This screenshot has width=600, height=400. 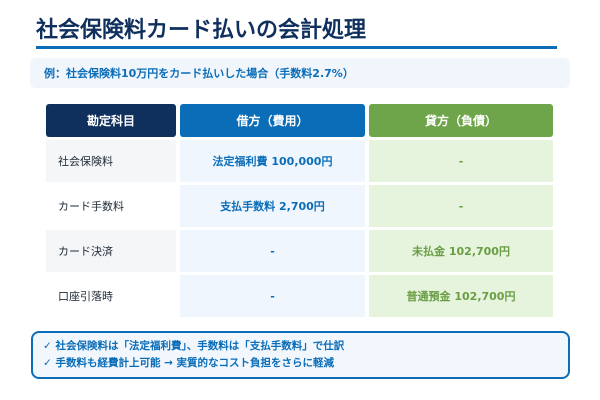 I want to click on debit-cell: 法定福利費 100,000円, so click(x=272, y=161).